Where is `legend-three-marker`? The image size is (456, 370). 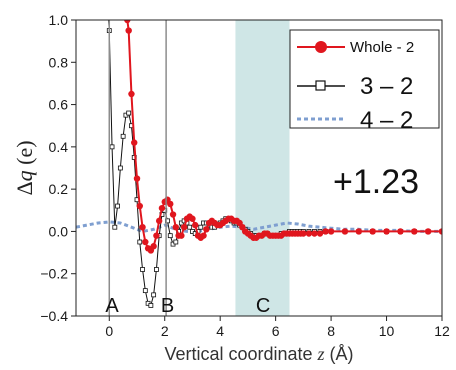 legend-three-marker is located at coordinates (320, 85).